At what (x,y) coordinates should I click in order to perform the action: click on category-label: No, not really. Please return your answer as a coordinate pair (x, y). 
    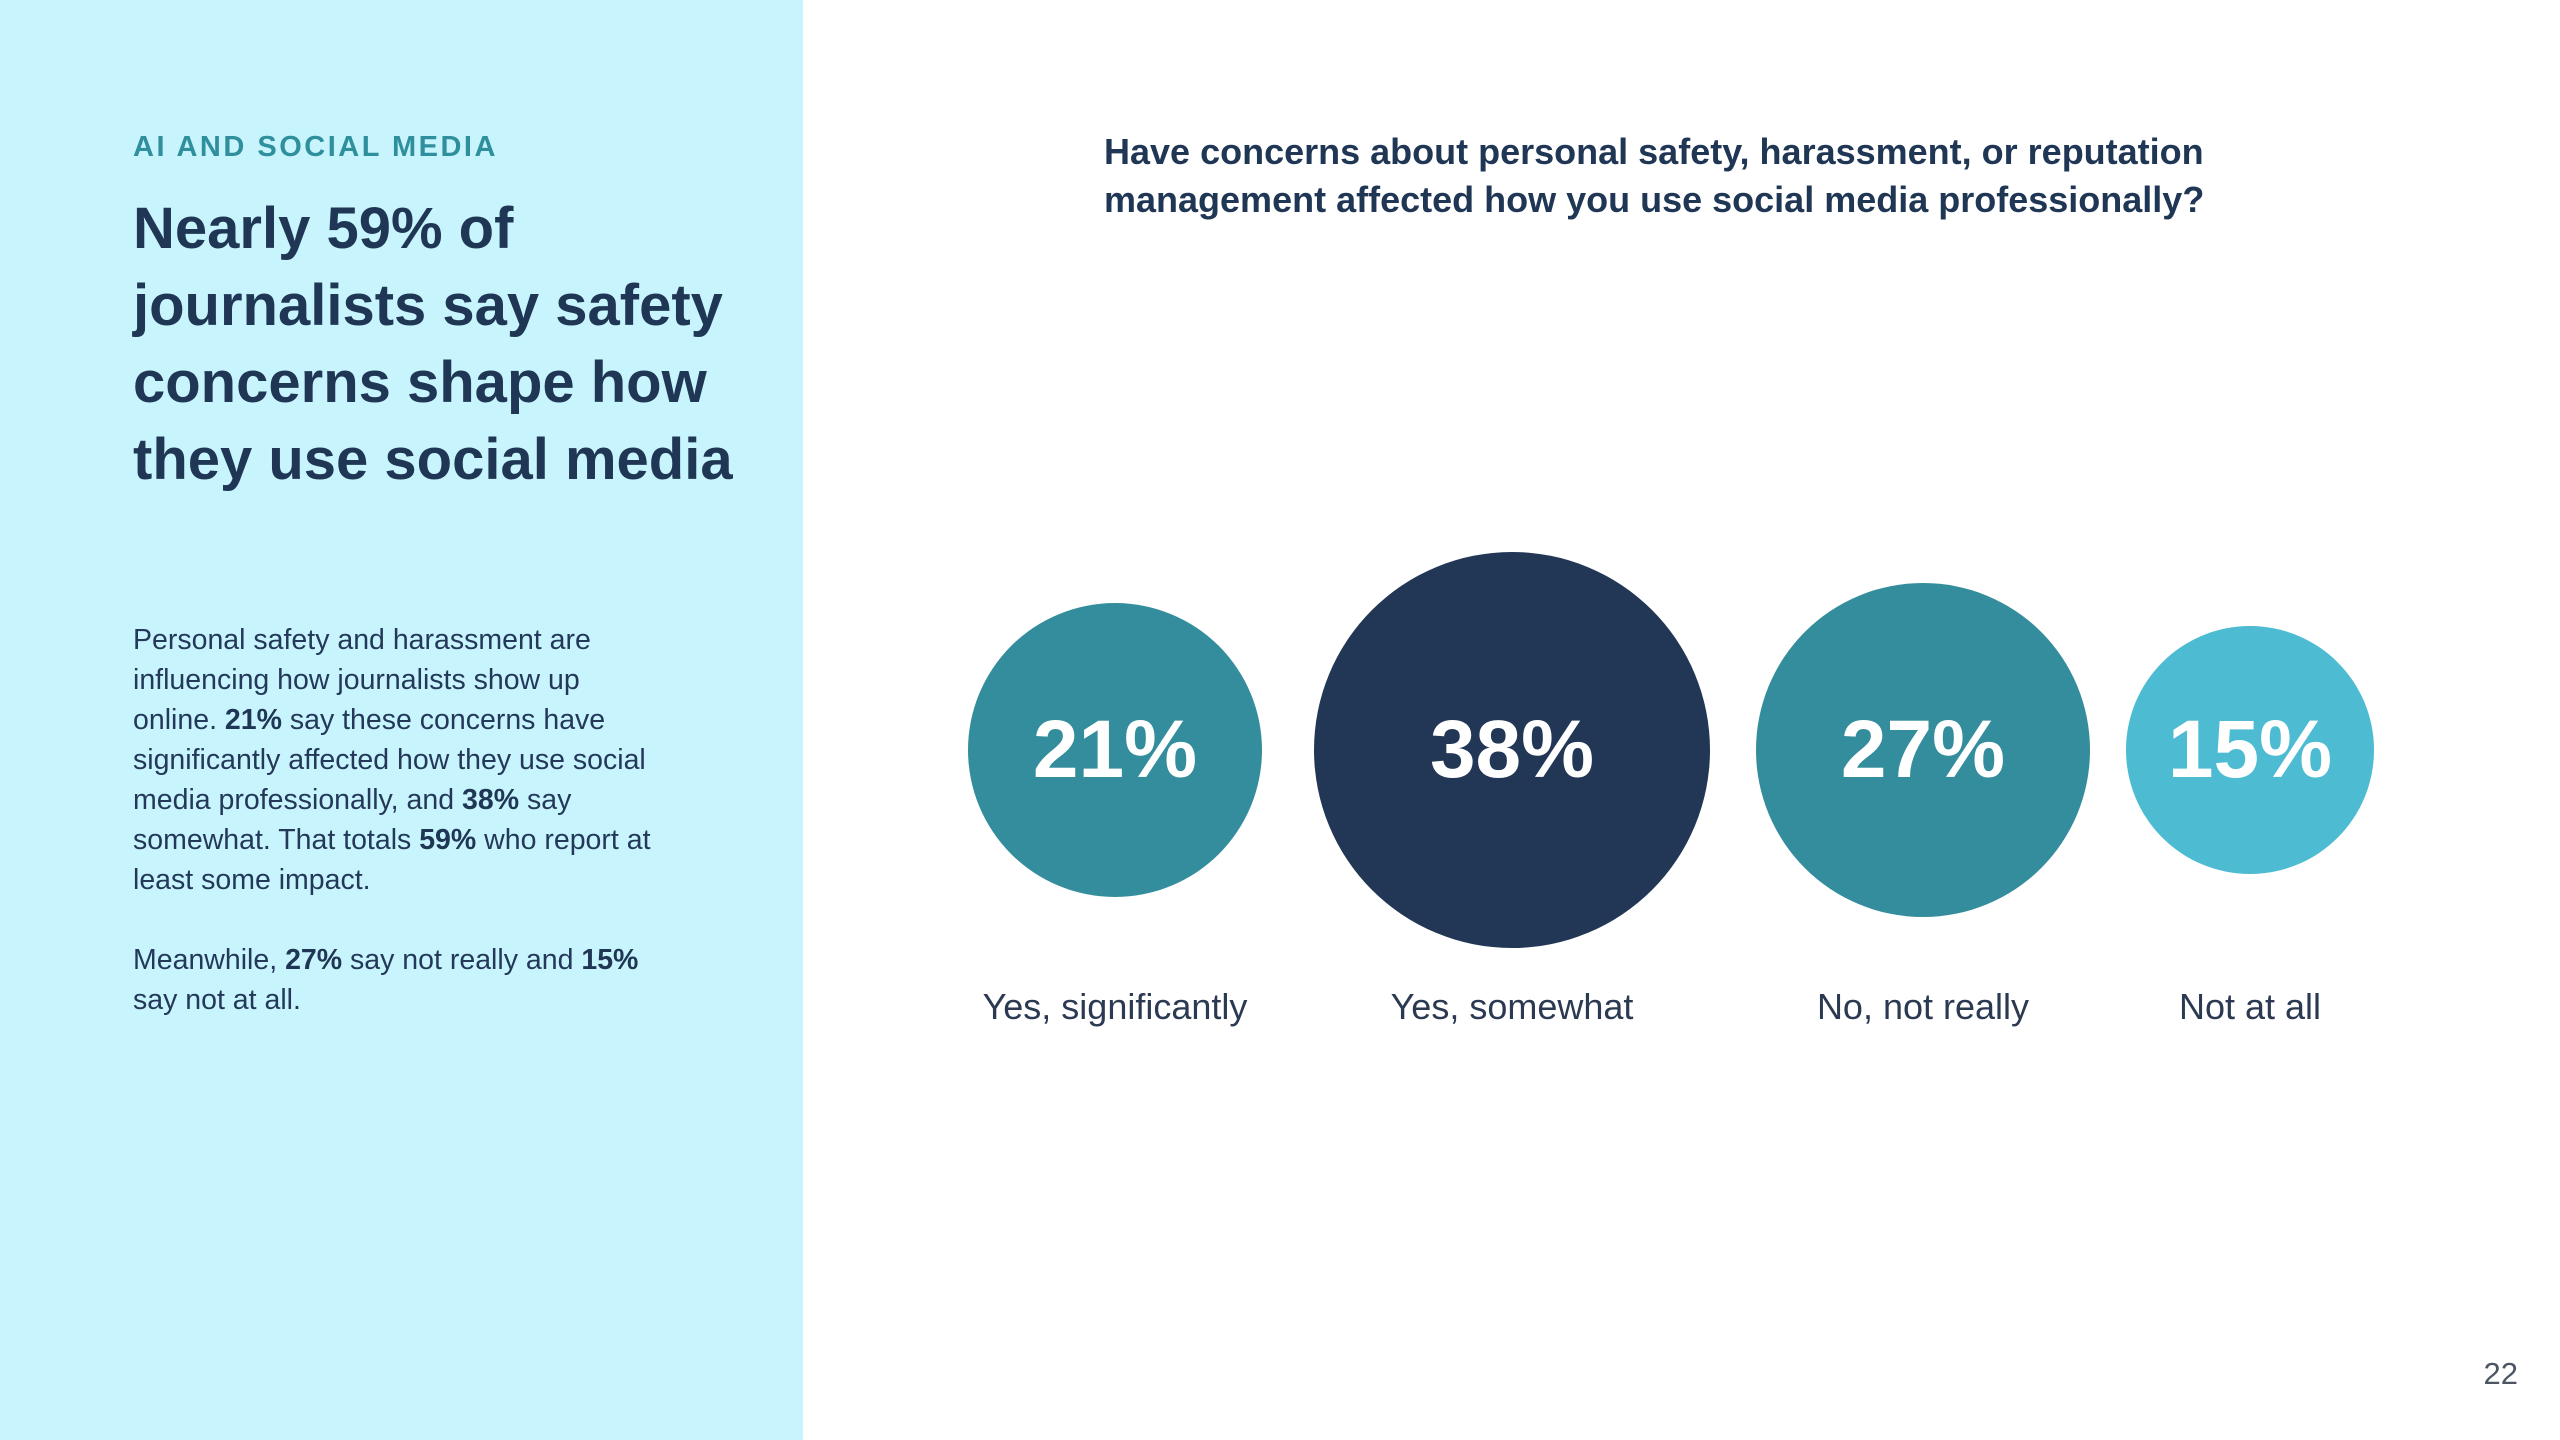
    Looking at the image, I should click on (1923, 1006).